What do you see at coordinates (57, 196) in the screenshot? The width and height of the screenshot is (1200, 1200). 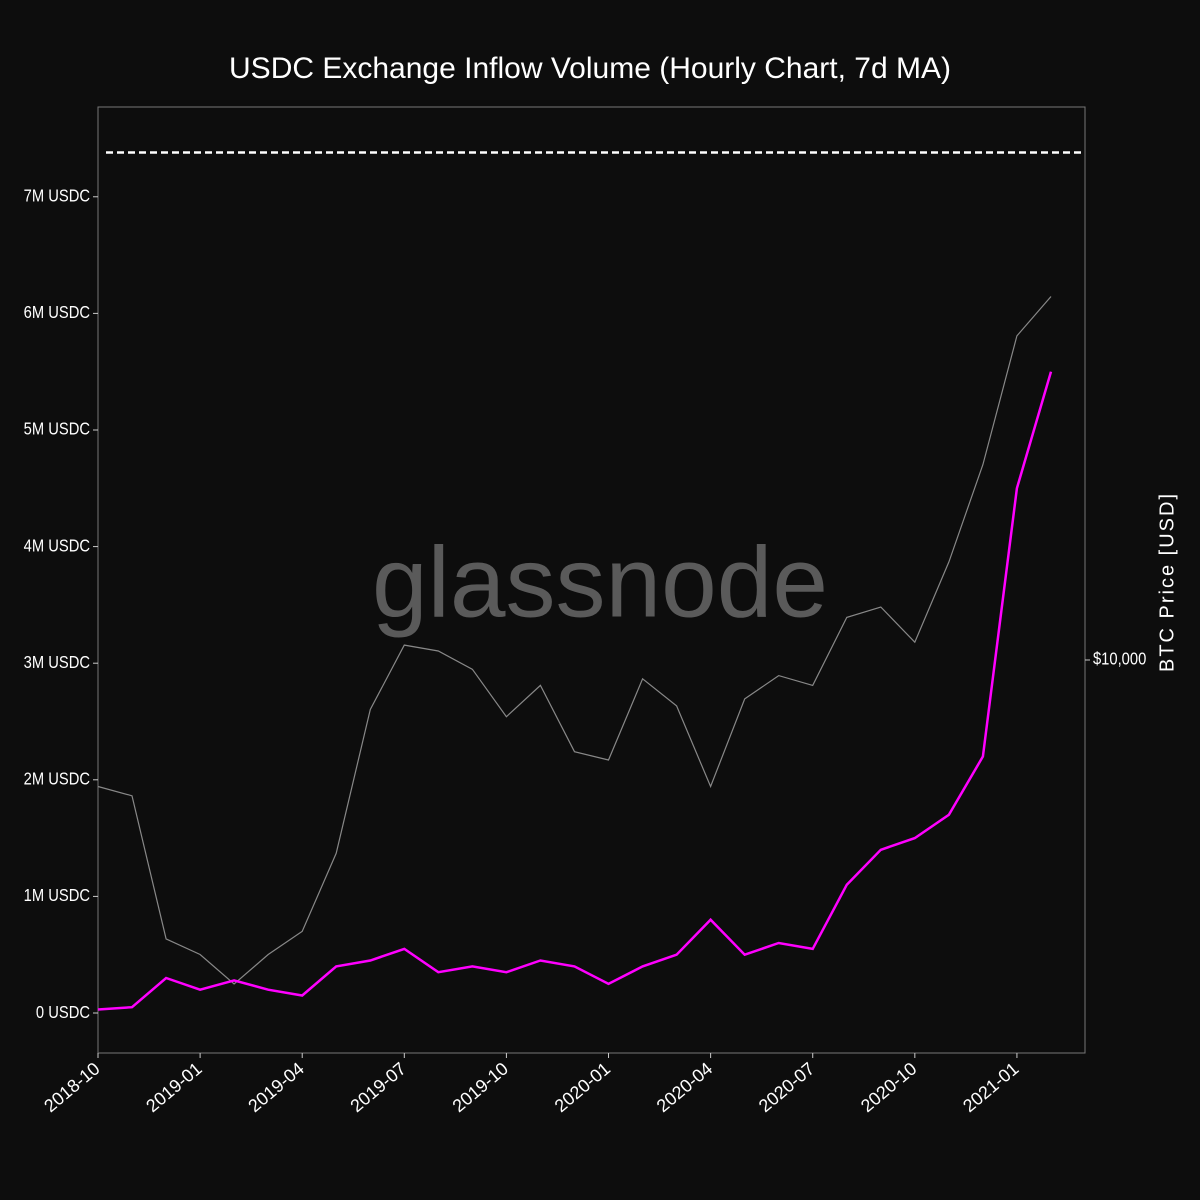 I see `y-tick-label: 7M USDC` at bounding box center [57, 196].